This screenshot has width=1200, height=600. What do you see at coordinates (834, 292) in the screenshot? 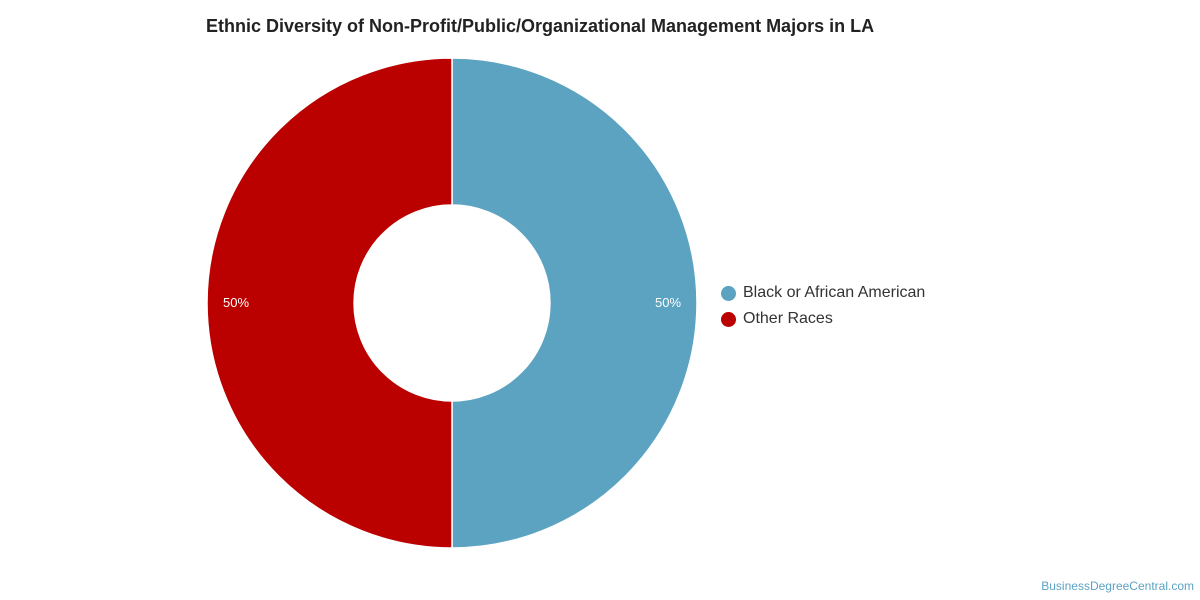
I see `legend-label: Black or African American` at bounding box center [834, 292].